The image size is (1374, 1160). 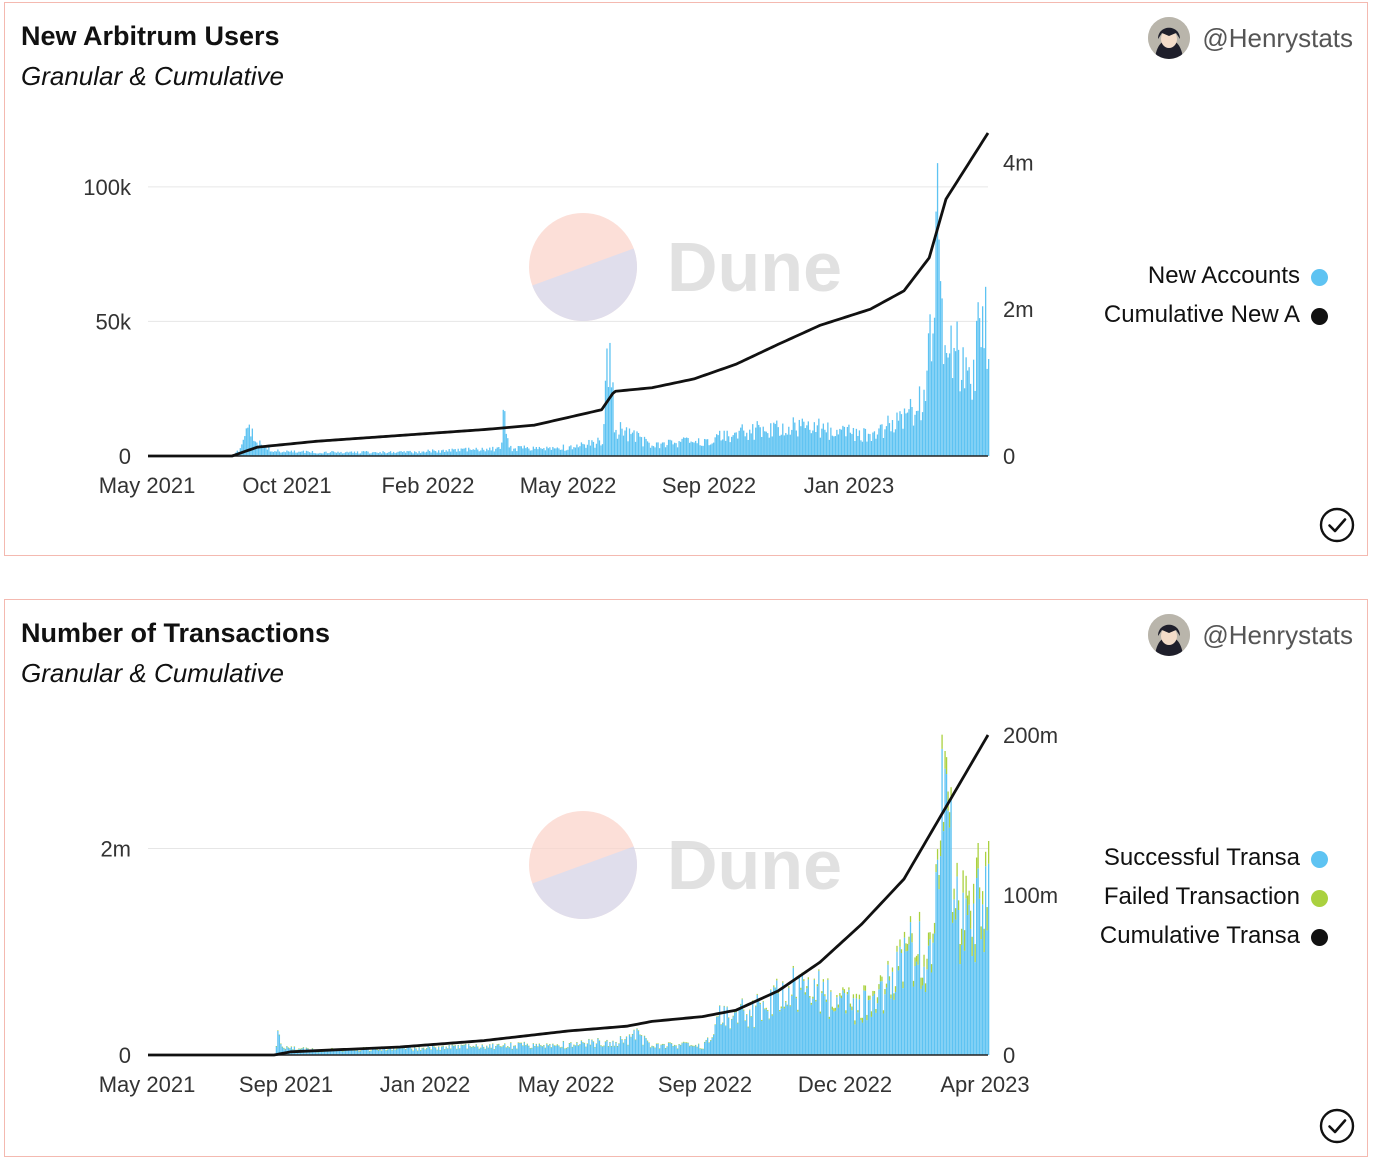 What do you see at coordinates (1208, 863) in the screenshot?
I see `legend-item: Successful Transa` at bounding box center [1208, 863].